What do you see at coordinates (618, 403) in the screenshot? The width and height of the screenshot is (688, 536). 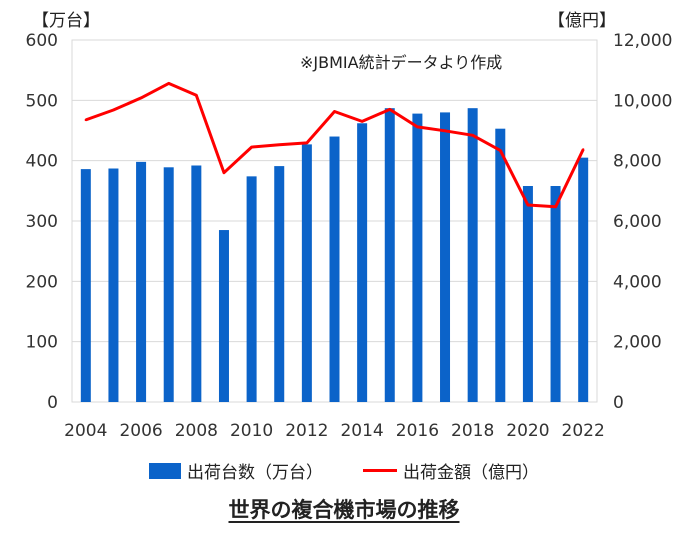 I see `y-right-tick-label: 0` at bounding box center [618, 403].